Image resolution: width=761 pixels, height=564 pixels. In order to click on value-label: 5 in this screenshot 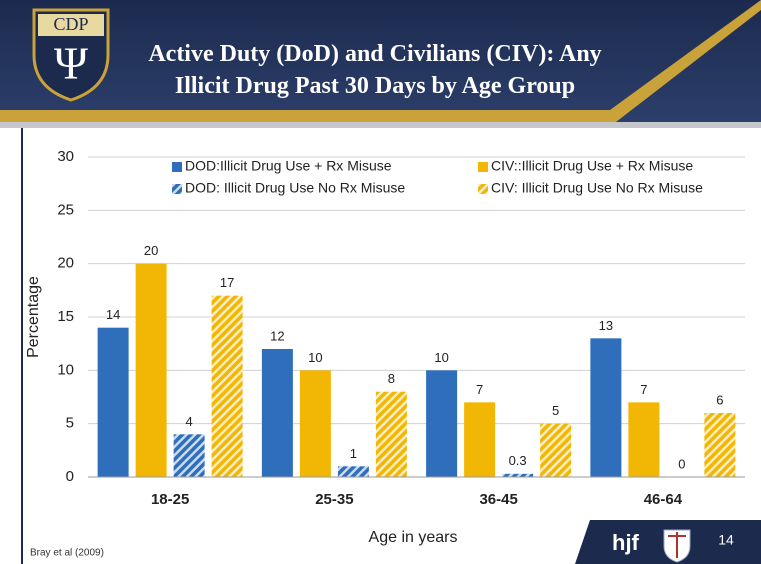, I will do `click(555, 410)`.